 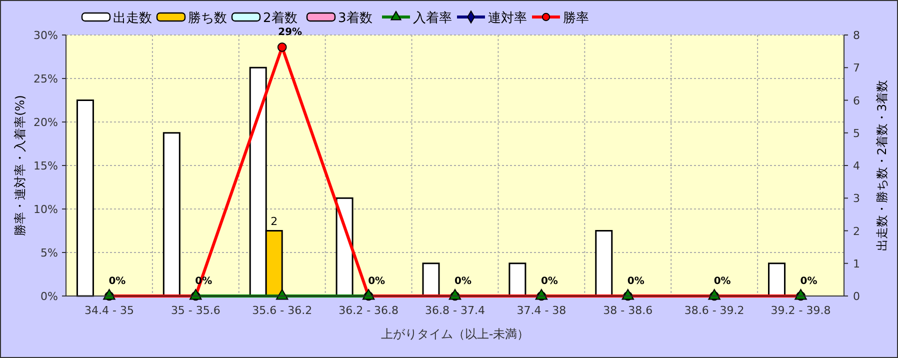 I want to click on y-tick-label: 0%, so click(x=49, y=296).